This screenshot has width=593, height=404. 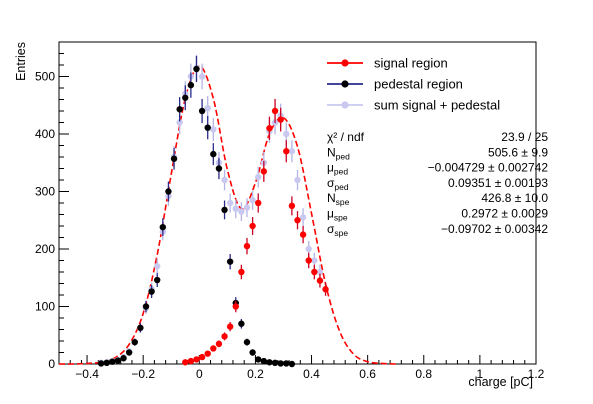 I want to click on y-tick-label: 100, so click(x=45, y=307).